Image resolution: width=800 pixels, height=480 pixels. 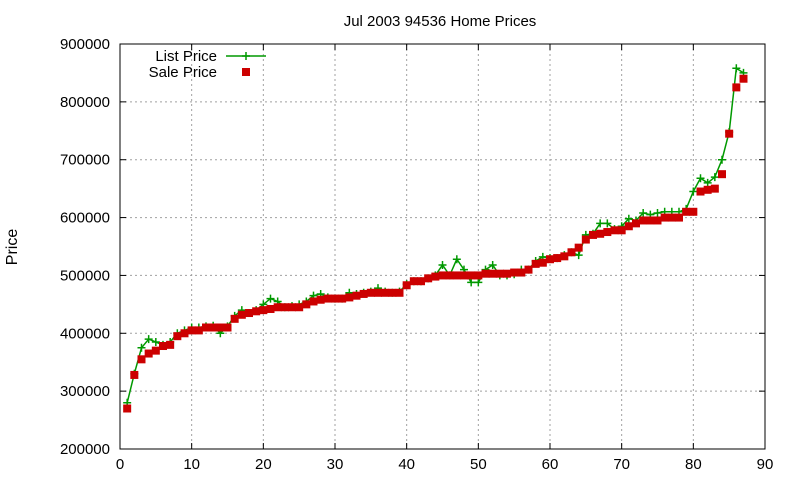 What do you see at coordinates (12, 247) in the screenshot?
I see `y-axis-label: Price` at bounding box center [12, 247].